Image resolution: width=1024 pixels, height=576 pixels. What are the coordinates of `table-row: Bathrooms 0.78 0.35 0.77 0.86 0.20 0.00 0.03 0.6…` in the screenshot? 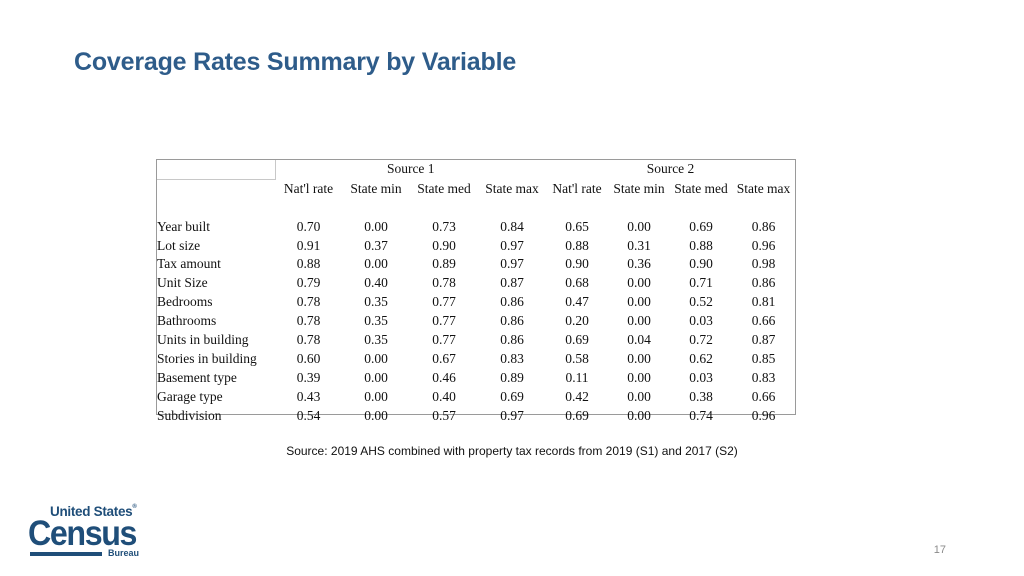 It's located at (476, 321).